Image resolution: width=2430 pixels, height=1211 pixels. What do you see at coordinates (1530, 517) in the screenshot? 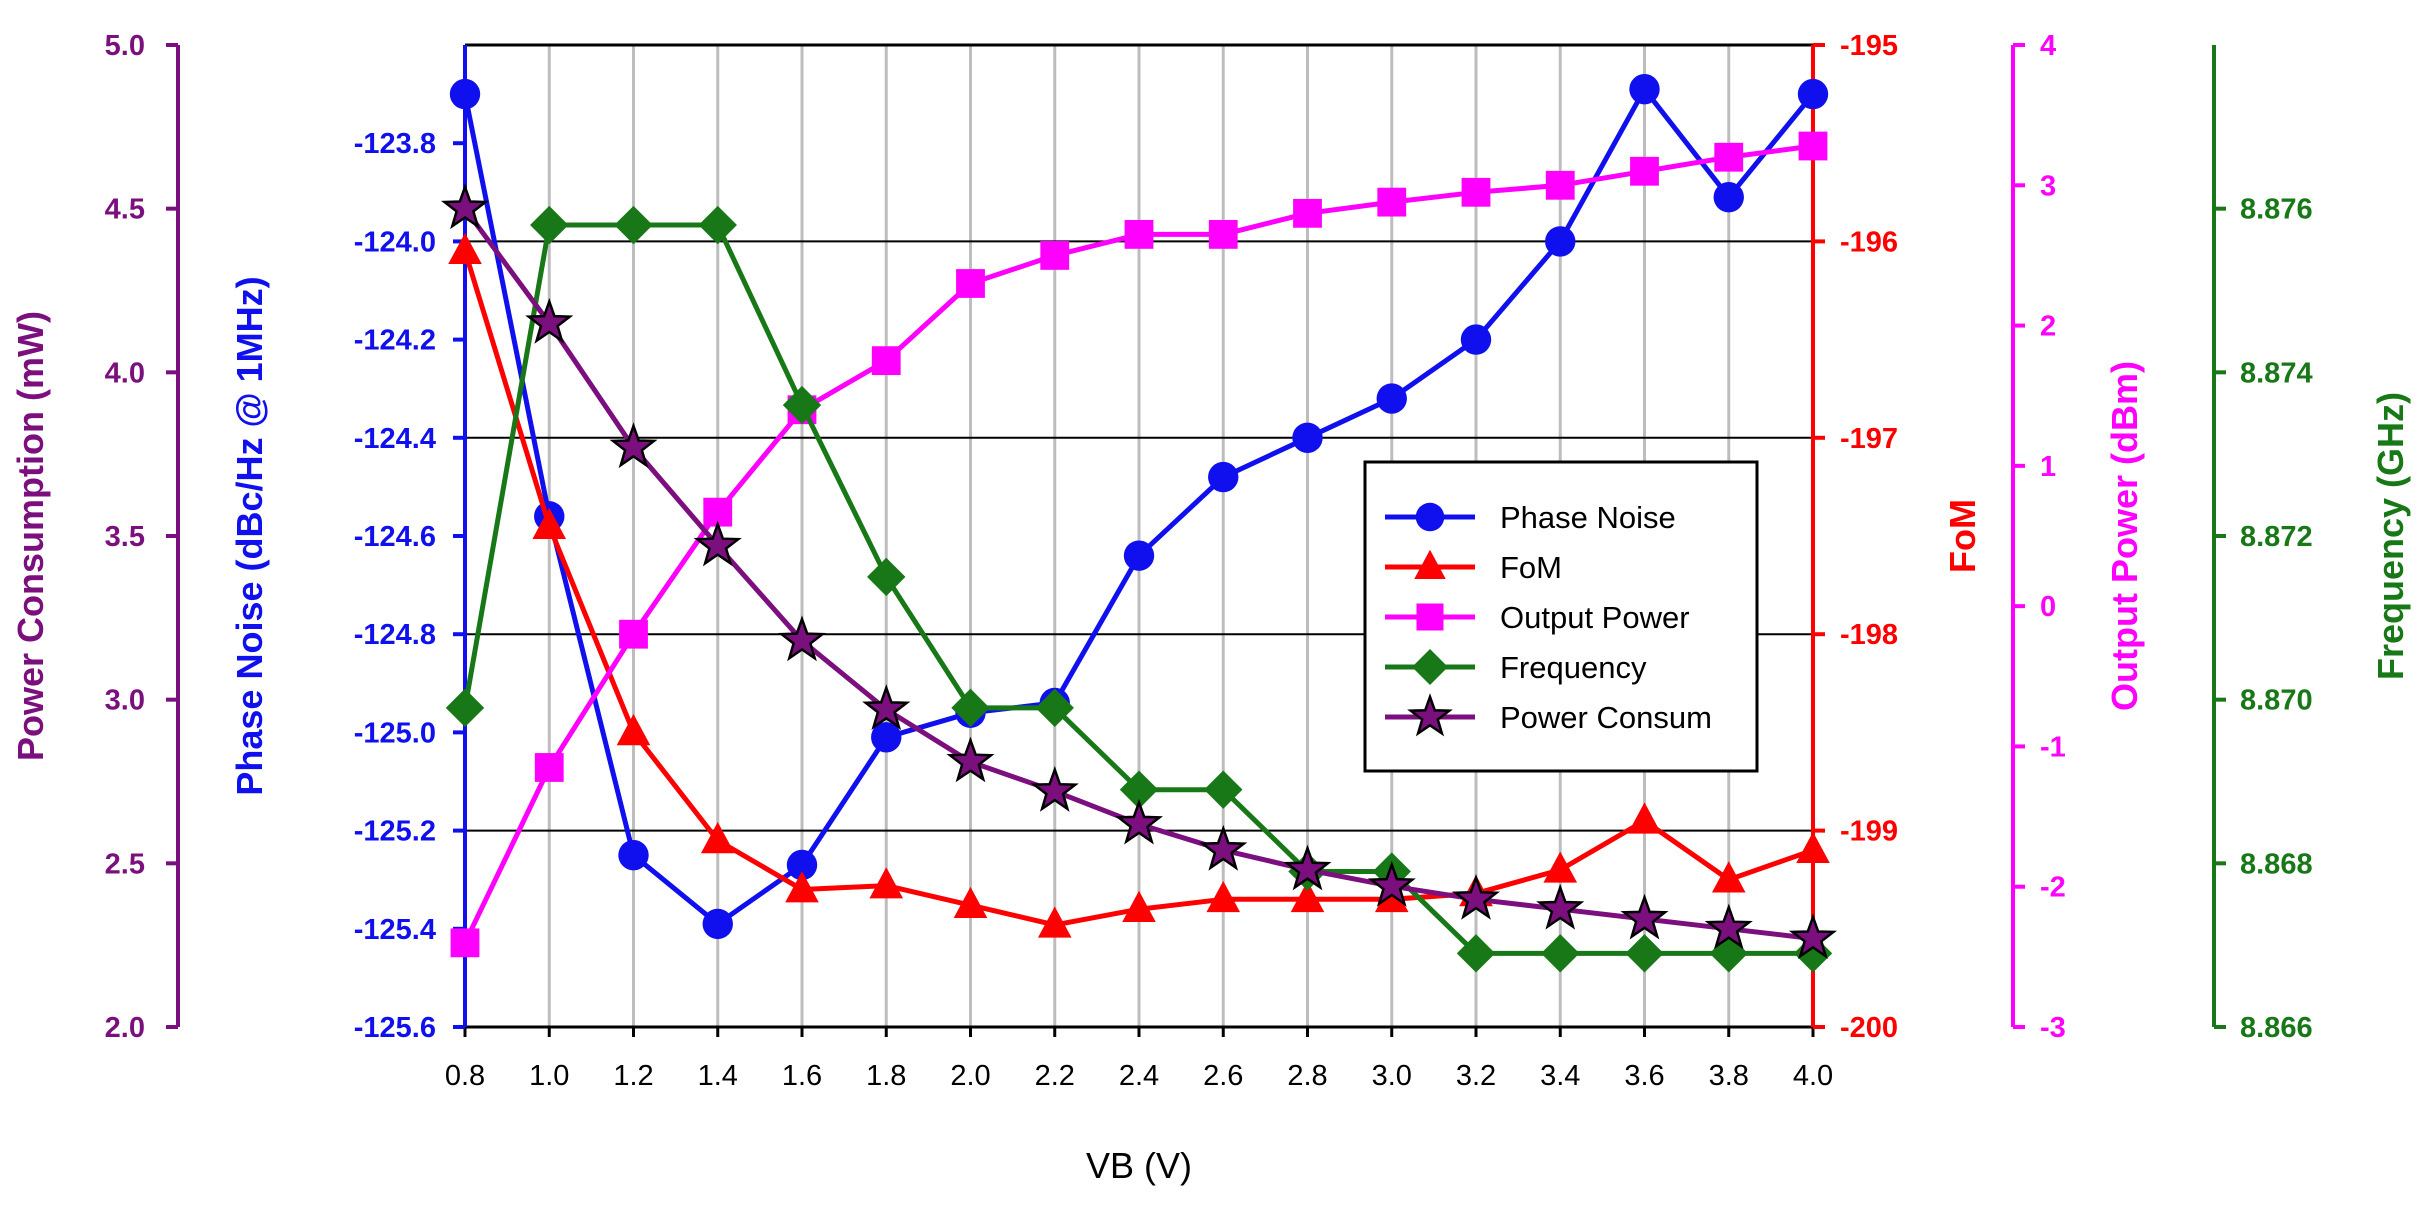
I see `legend-item: Phase Noise` at bounding box center [1530, 517].